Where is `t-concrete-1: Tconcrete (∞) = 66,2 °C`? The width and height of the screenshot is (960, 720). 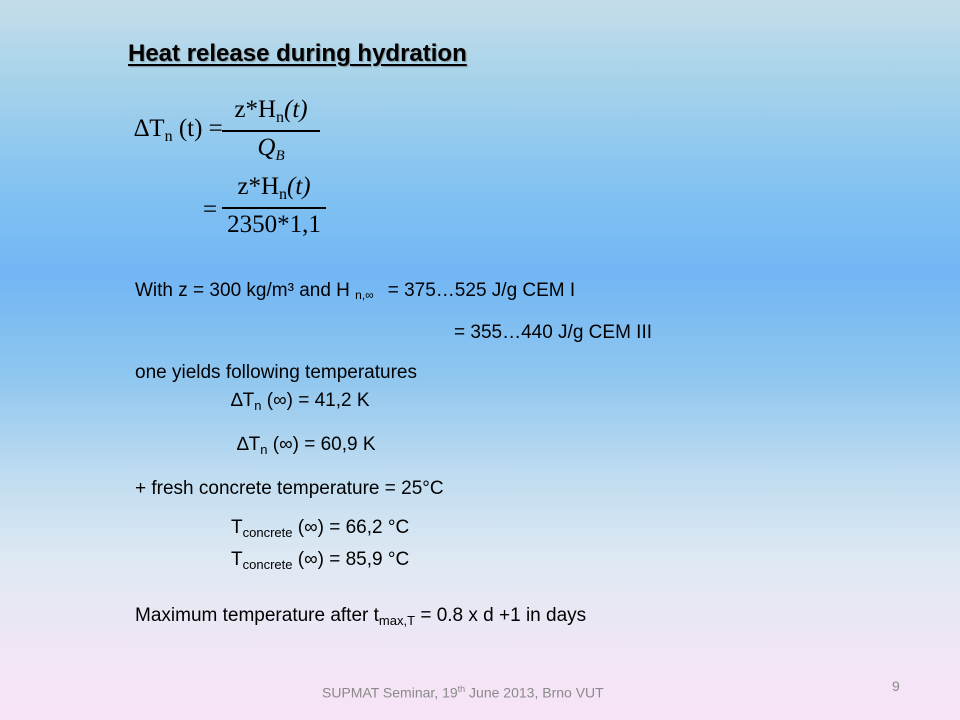 t-concrete-1: Tconcrete (∞) = 66,2 °C is located at coordinates (320, 528).